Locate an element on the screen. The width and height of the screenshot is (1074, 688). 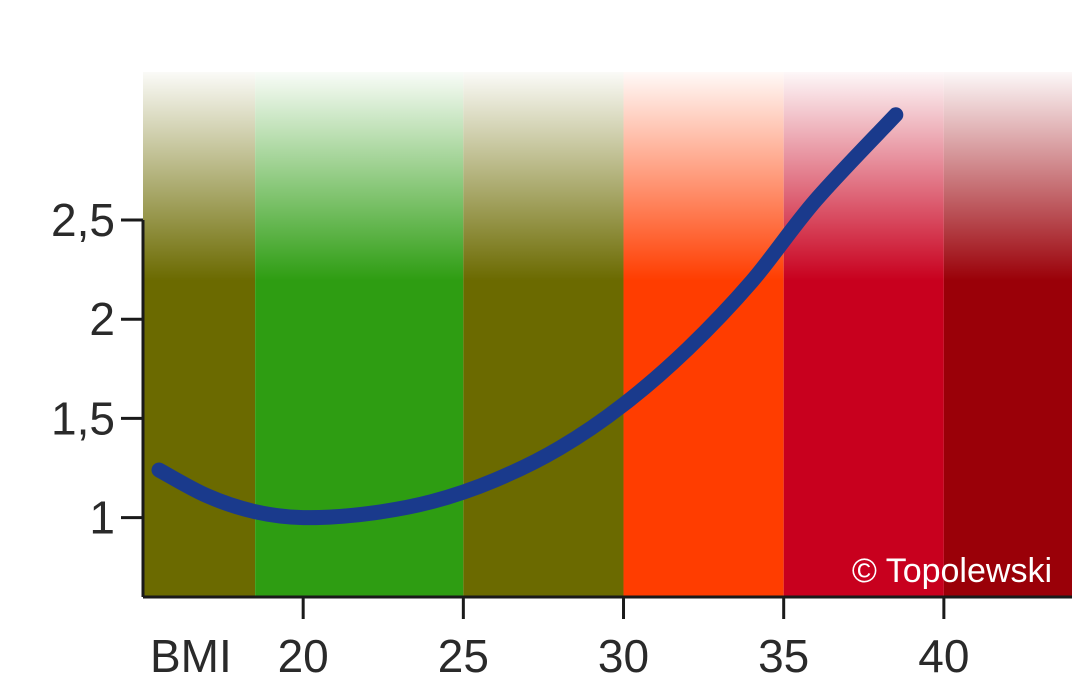
credit-annotation: © Topolewski is located at coordinates (952, 571).